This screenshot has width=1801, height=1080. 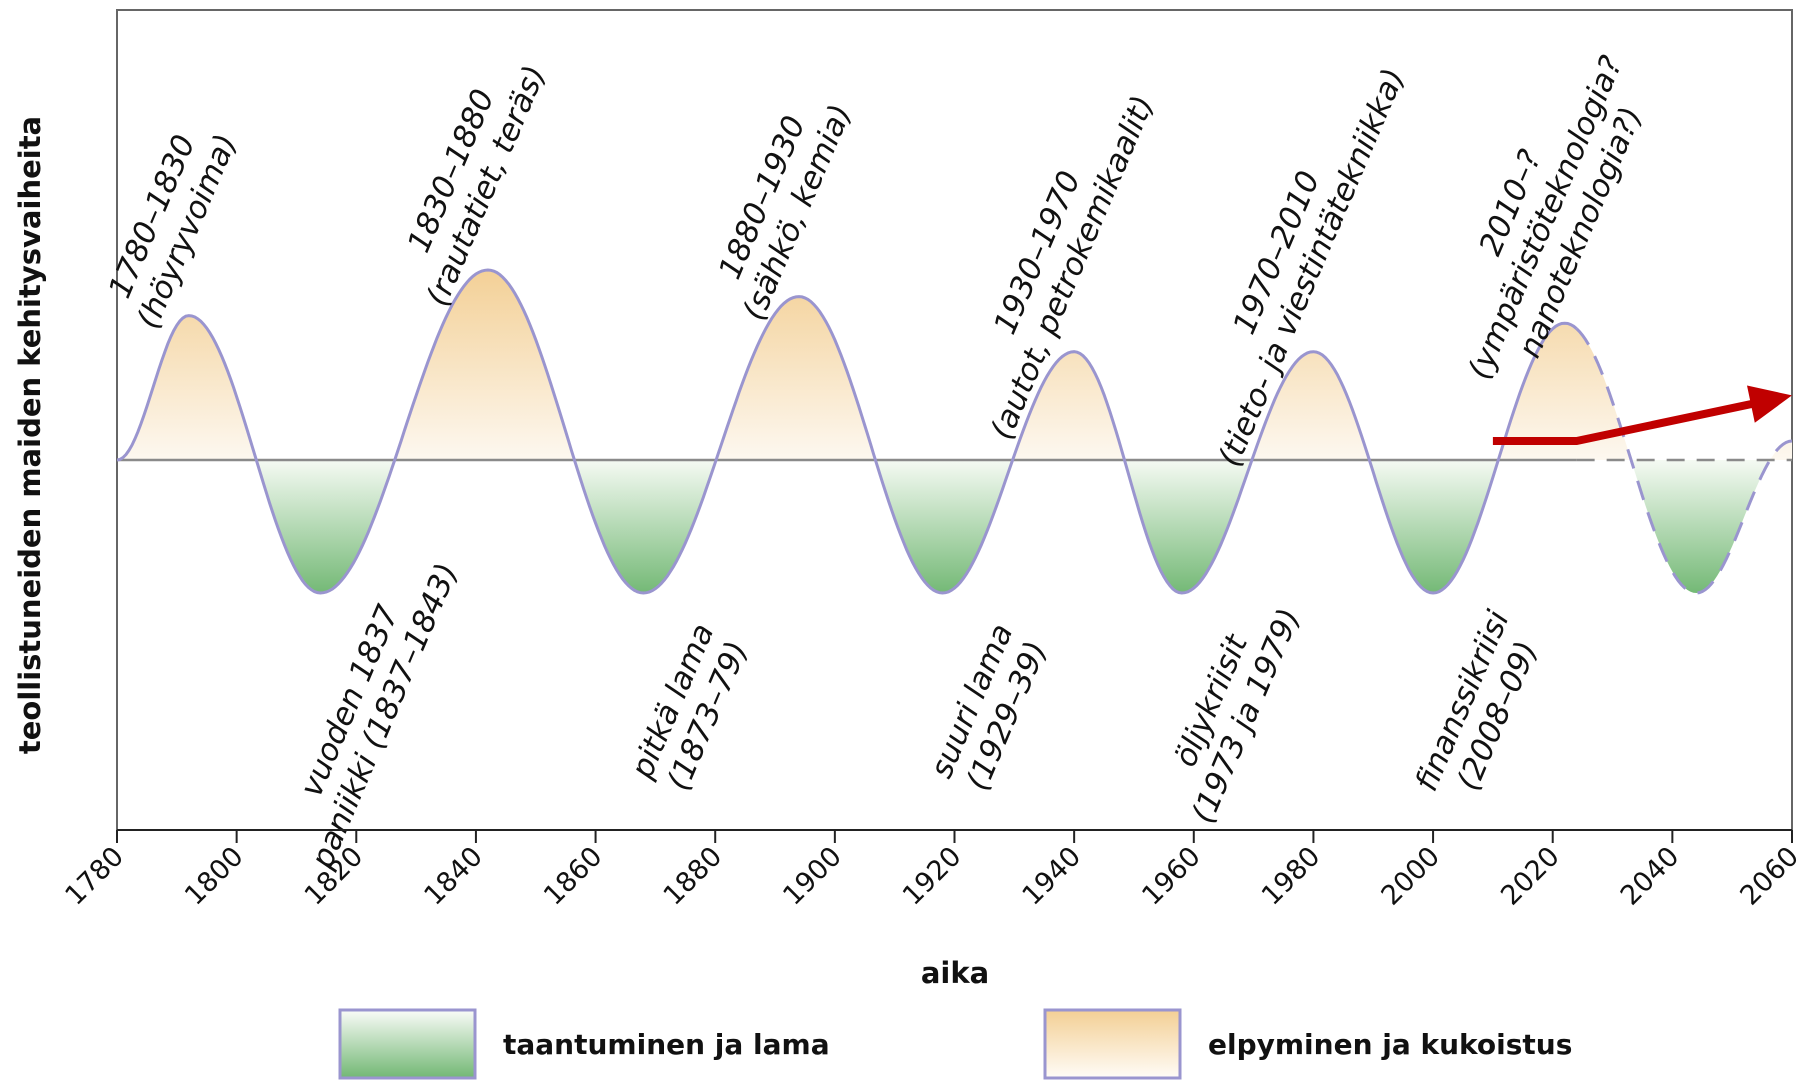 What do you see at coordinates (1479, 708) in the screenshot?
I see `trough-label: finanssikriisi(2008–09)` at bounding box center [1479, 708].